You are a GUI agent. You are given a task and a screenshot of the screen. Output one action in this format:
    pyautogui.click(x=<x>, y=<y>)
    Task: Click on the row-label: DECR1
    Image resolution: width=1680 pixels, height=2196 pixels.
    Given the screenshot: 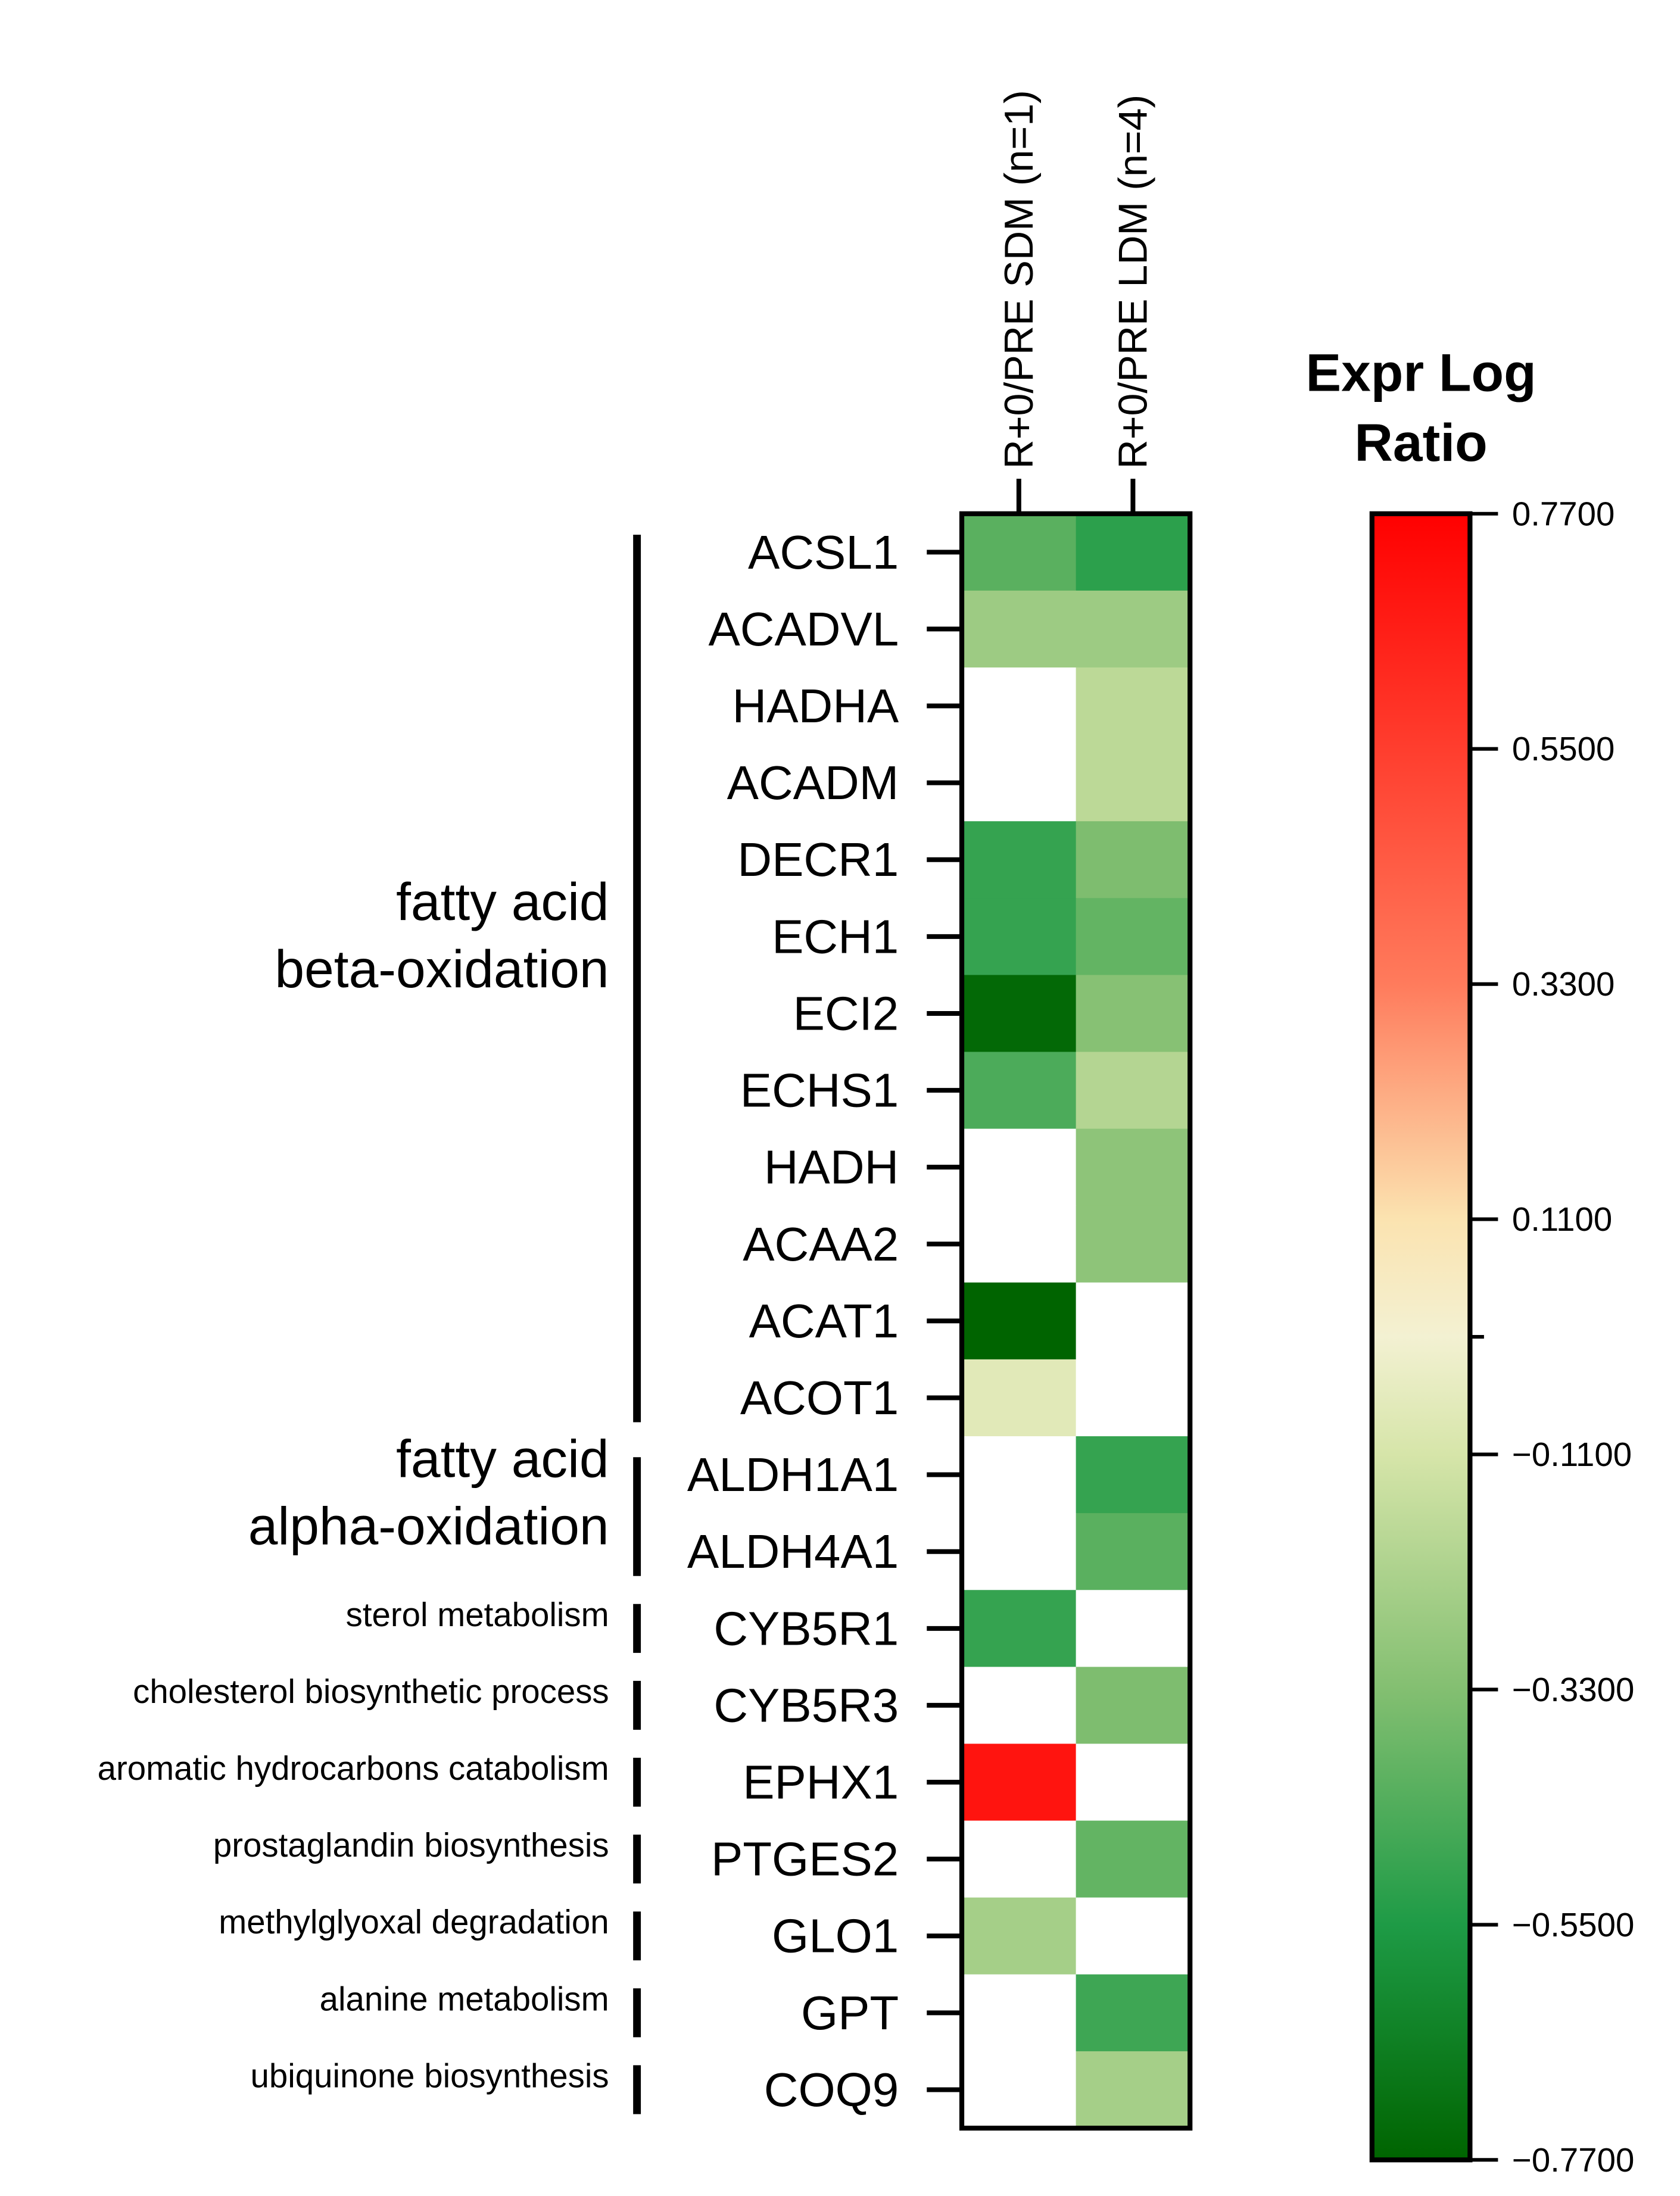 What is the action you would take?
    pyautogui.click(x=818, y=859)
    